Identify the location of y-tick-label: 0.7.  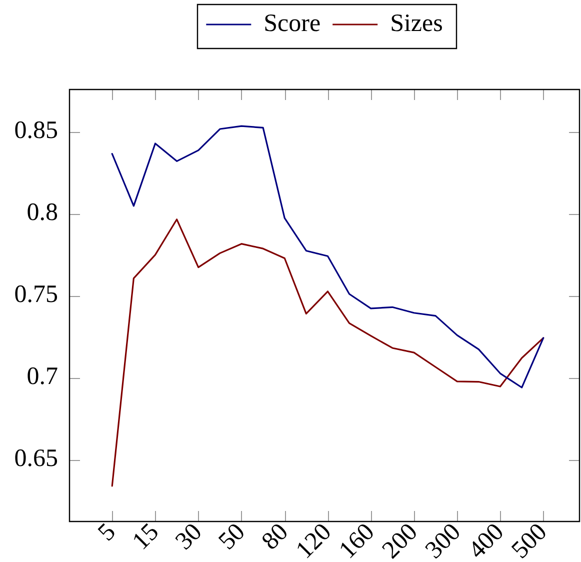
(42, 376).